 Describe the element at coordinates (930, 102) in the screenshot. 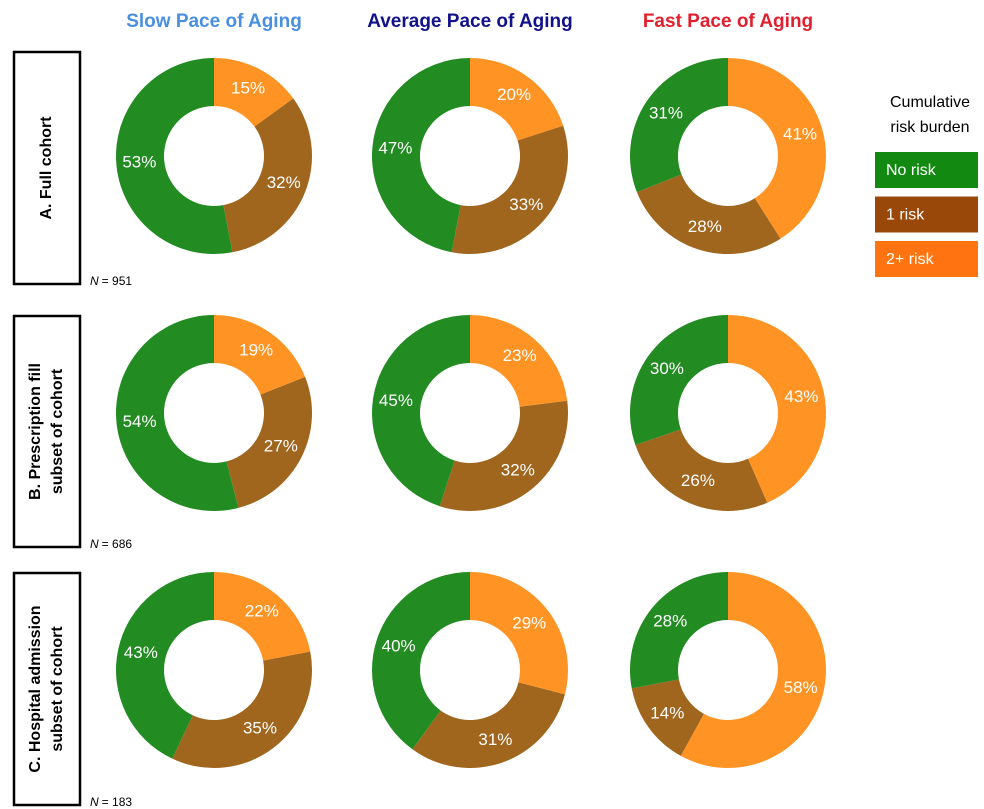

I see `legend-title: Cumulative` at that location.